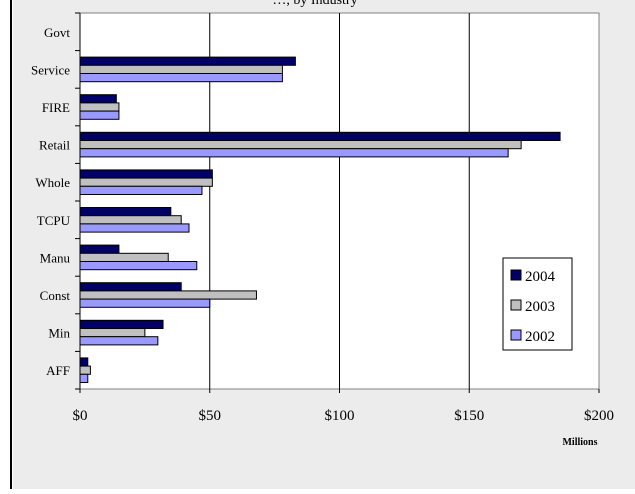 The image size is (635, 494). What do you see at coordinates (99, 115) in the screenshot?
I see `bar-fire-2002` at bounding box center [99, 115].